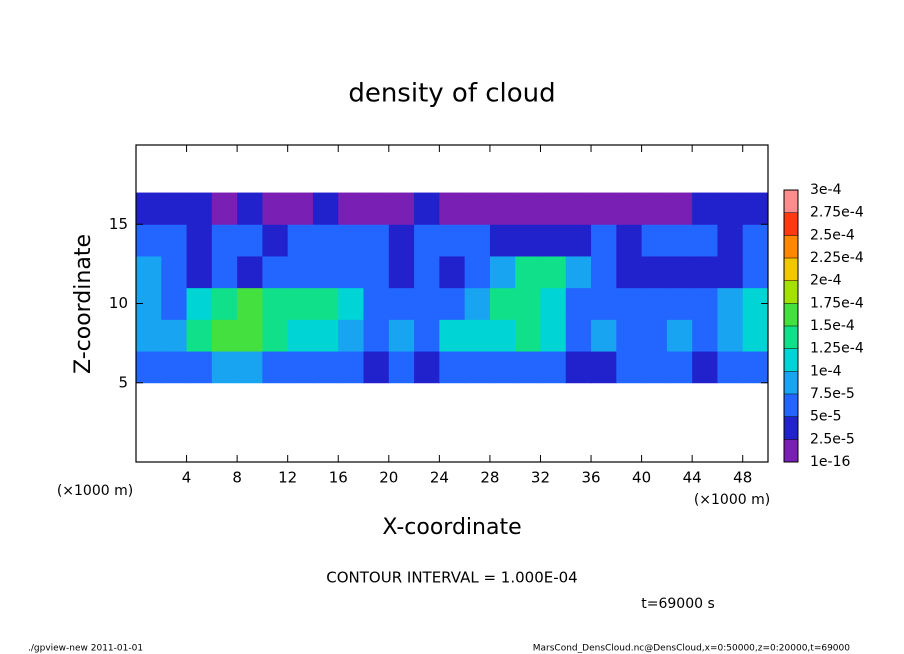  I want to click on x-tick-label: 28, so click(489, 478).